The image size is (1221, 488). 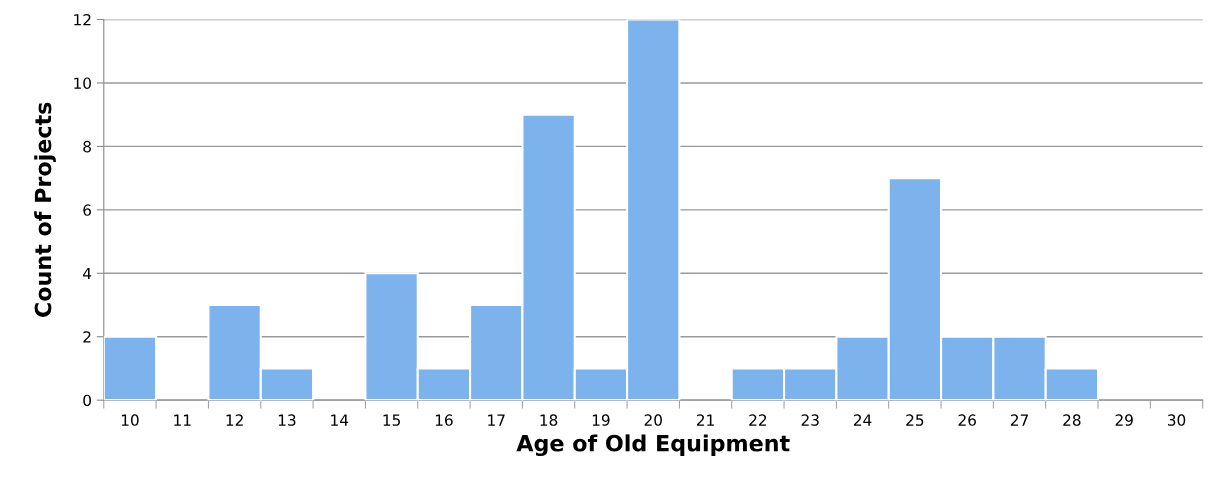 What do you see at coordinates (87, 337) in the screenshot?
I see `y-tick-label: 2` at bounding box center [87, 337].